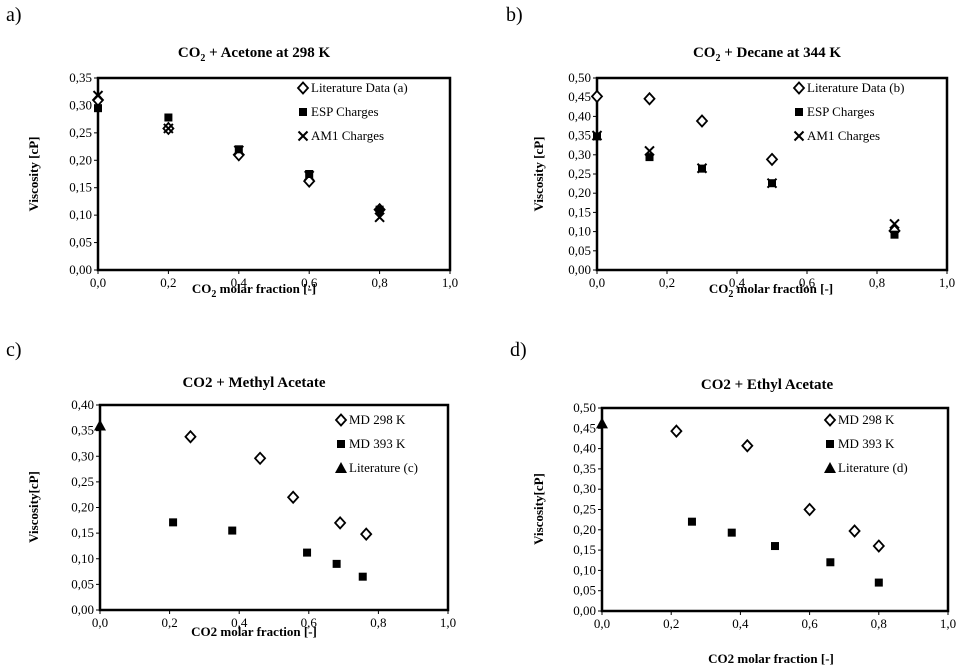 This screenshot has height=668, width=961. Describe the element at coordinates (584, 590) in the screenshot. I see `y-tick-label: 0,05` at that location.